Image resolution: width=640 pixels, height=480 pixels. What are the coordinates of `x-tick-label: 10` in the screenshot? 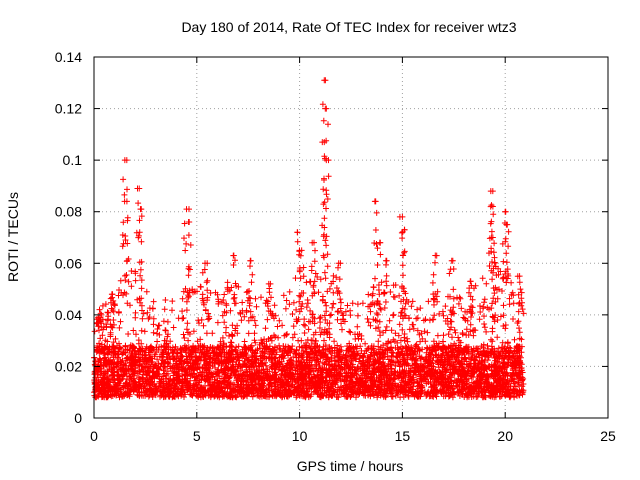 It's located at (300, 436).